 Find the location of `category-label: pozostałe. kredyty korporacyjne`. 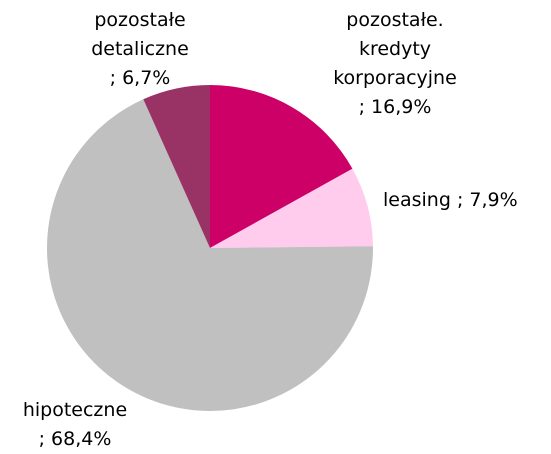

category-label: pozostałe. kredyty korporacyjne is located at coordinates (395, 49).